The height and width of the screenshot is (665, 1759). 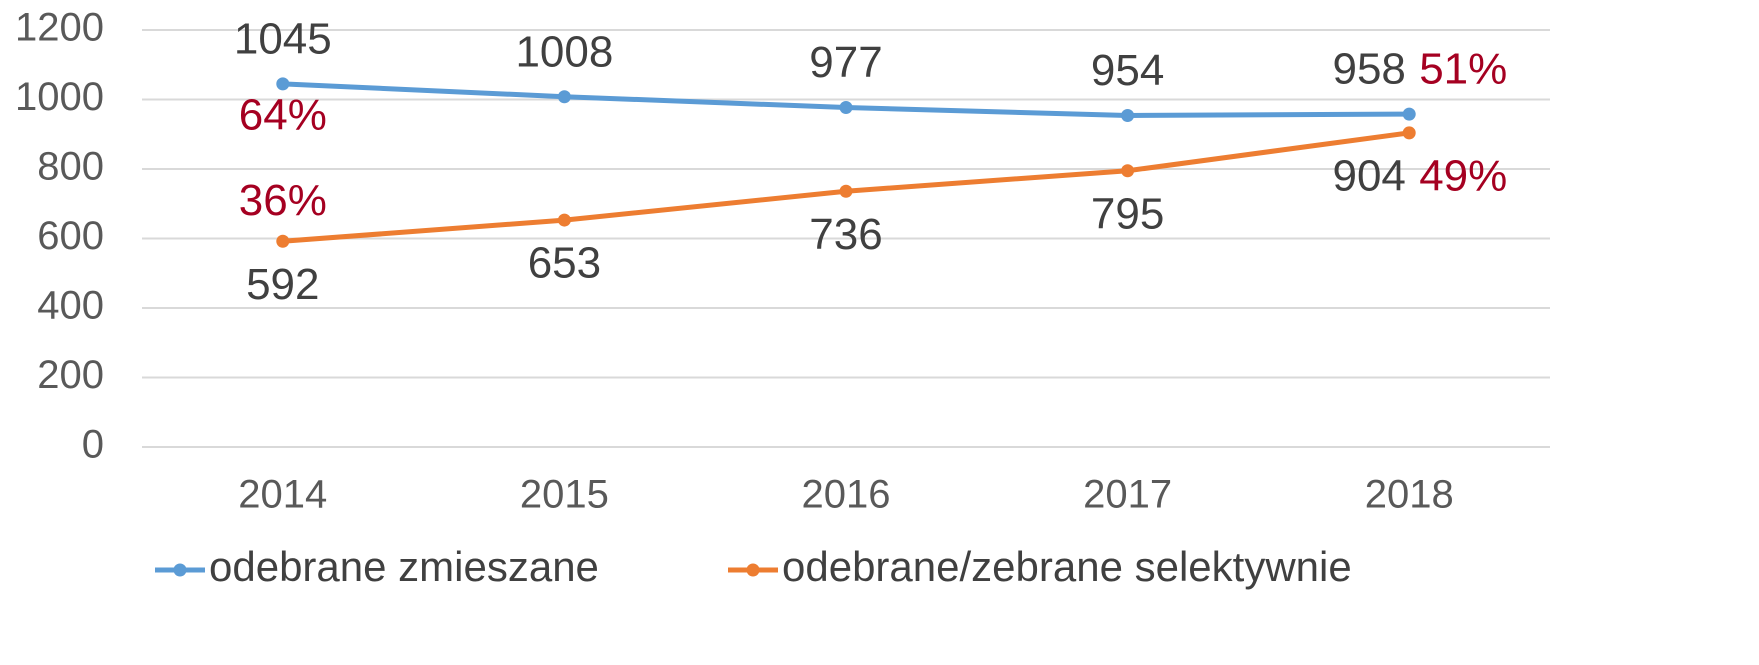 What do you see at coordinates (1368, 175) in the screenshot?
I see `data-label: 904` at bounding box center [1368, 175].